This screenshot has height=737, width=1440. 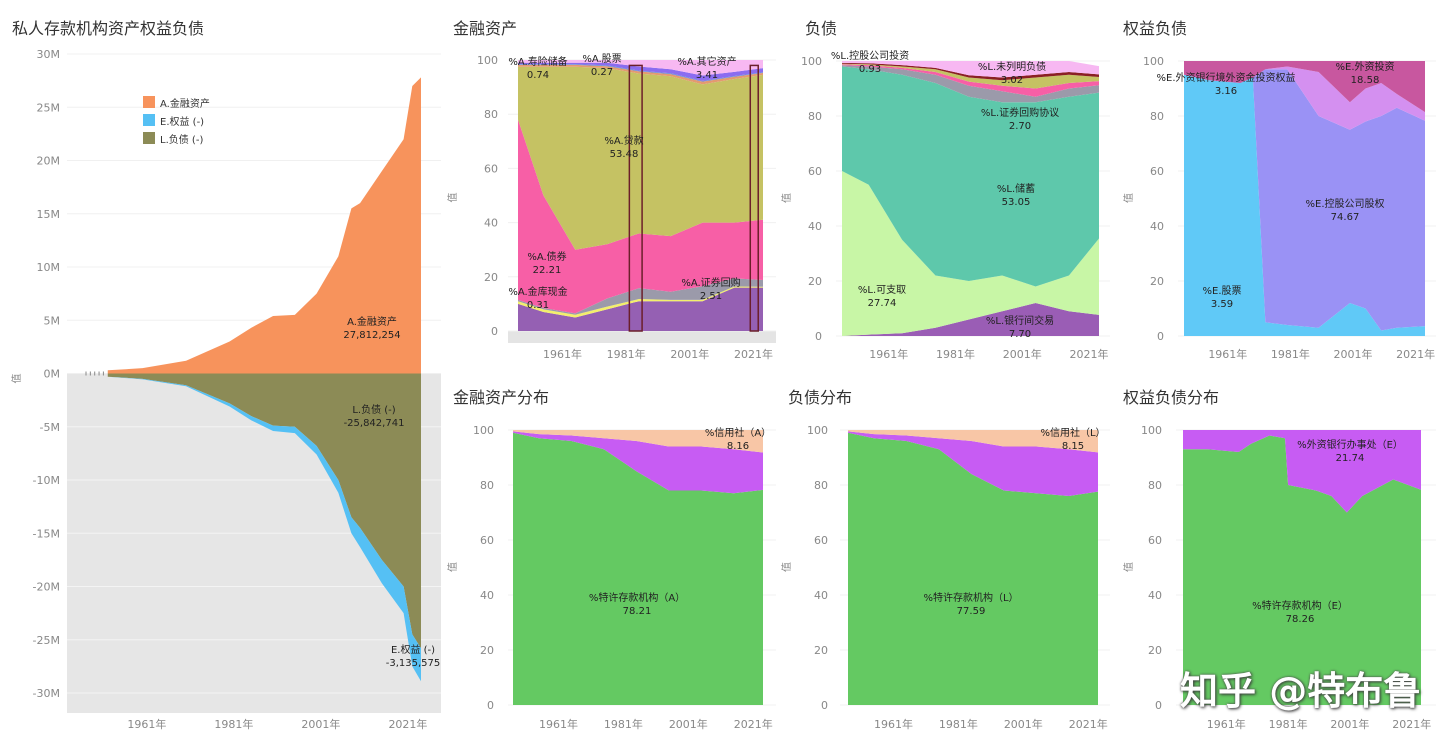 What do you see at coordinates (49, 161) in the screenshot?
I see `y-tick-label: 20M` at bounding box center [49, 161].